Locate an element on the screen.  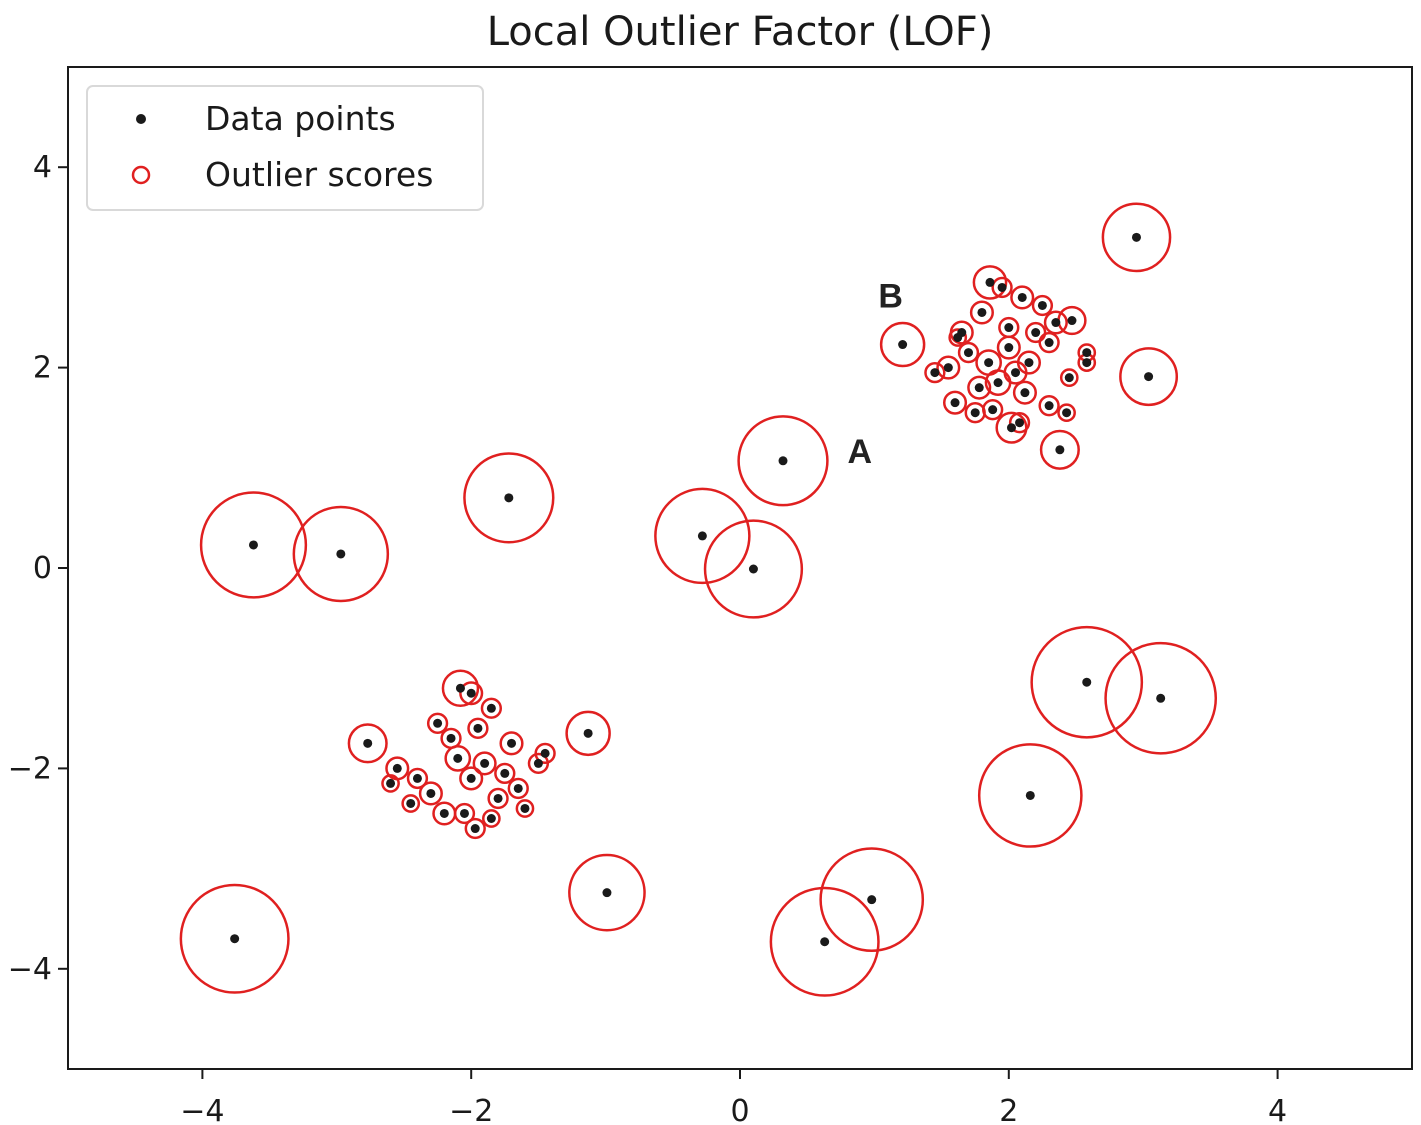
y-tick-label: 4 is located at coordinates (42, 167).